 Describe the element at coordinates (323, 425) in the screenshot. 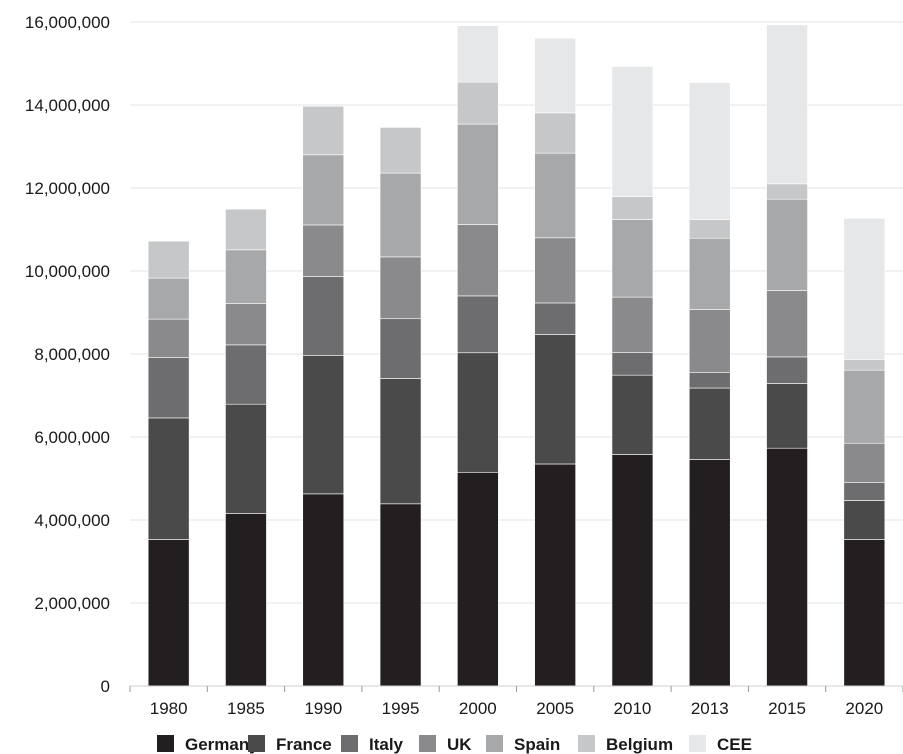

I see `bar-segment-france-1990` at that location.